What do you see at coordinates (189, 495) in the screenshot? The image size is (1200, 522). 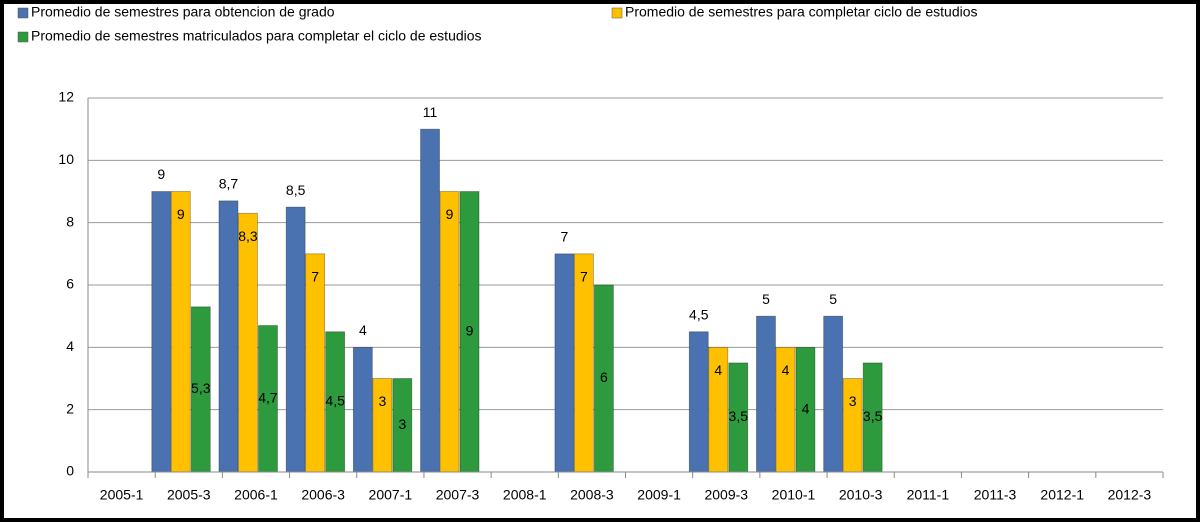 I see `x-tick-label: 2005-3` at bounding box center [189, 495].